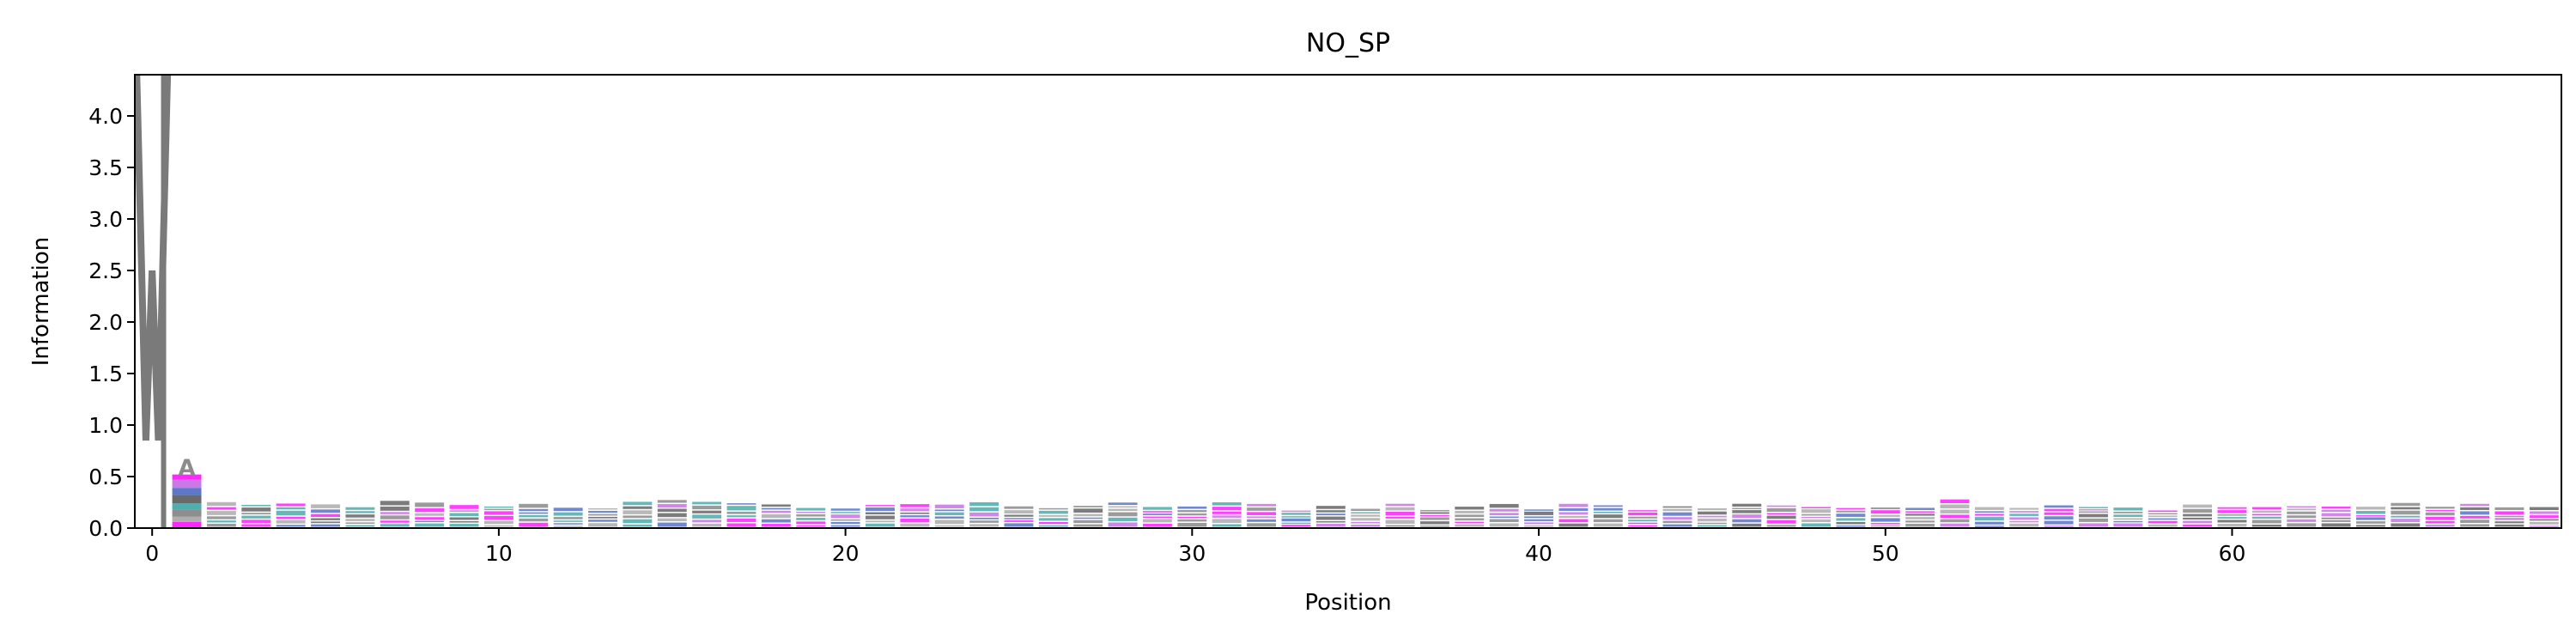  I want to click on y-tick-label: 4.0, so click(106, 117).